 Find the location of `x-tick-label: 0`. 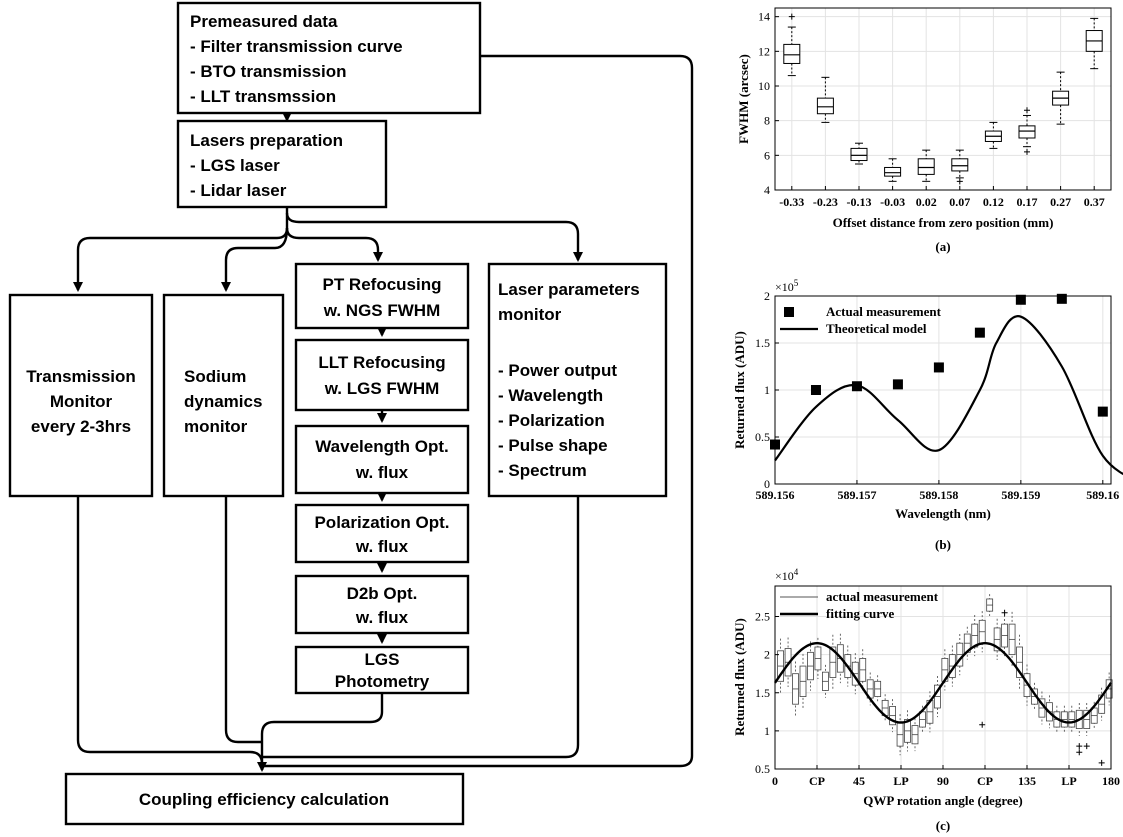

x-tick-label: 0 is located at coordinates (775, 781).